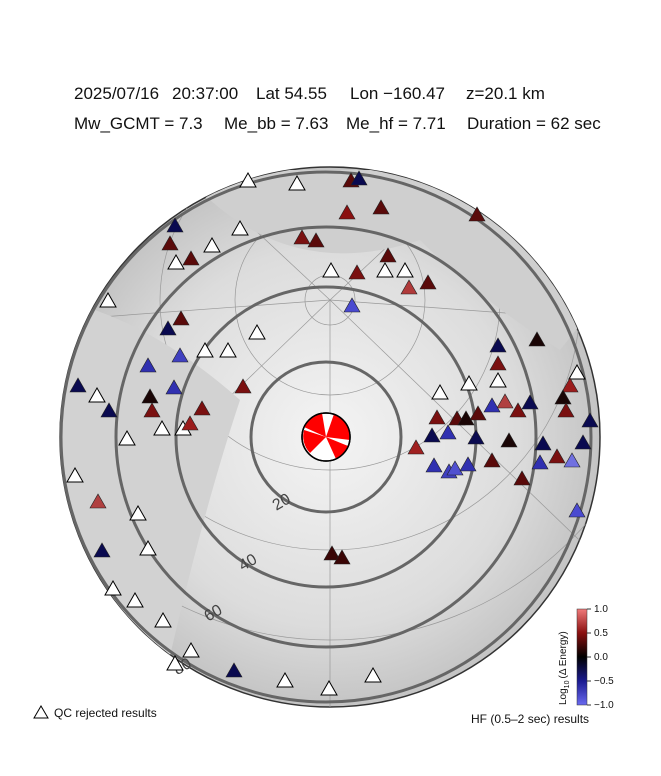 This screenshot has width=661, height=776. I want to click on colorbar-label-rest: (Δ Energy), so click(563, 654).